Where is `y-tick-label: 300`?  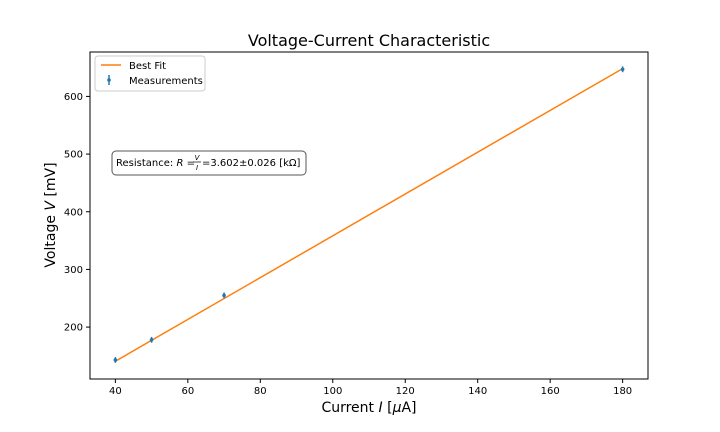
y-tick-label: 300 is located at coordinates (73, 270).